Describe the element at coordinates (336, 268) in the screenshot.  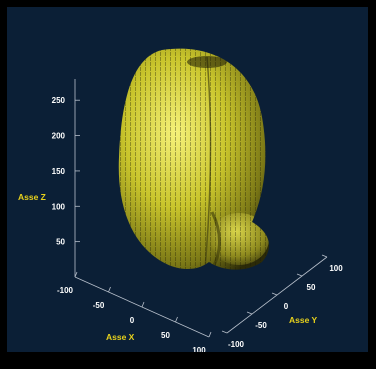
I see `y-tick-label: 100` at that location.